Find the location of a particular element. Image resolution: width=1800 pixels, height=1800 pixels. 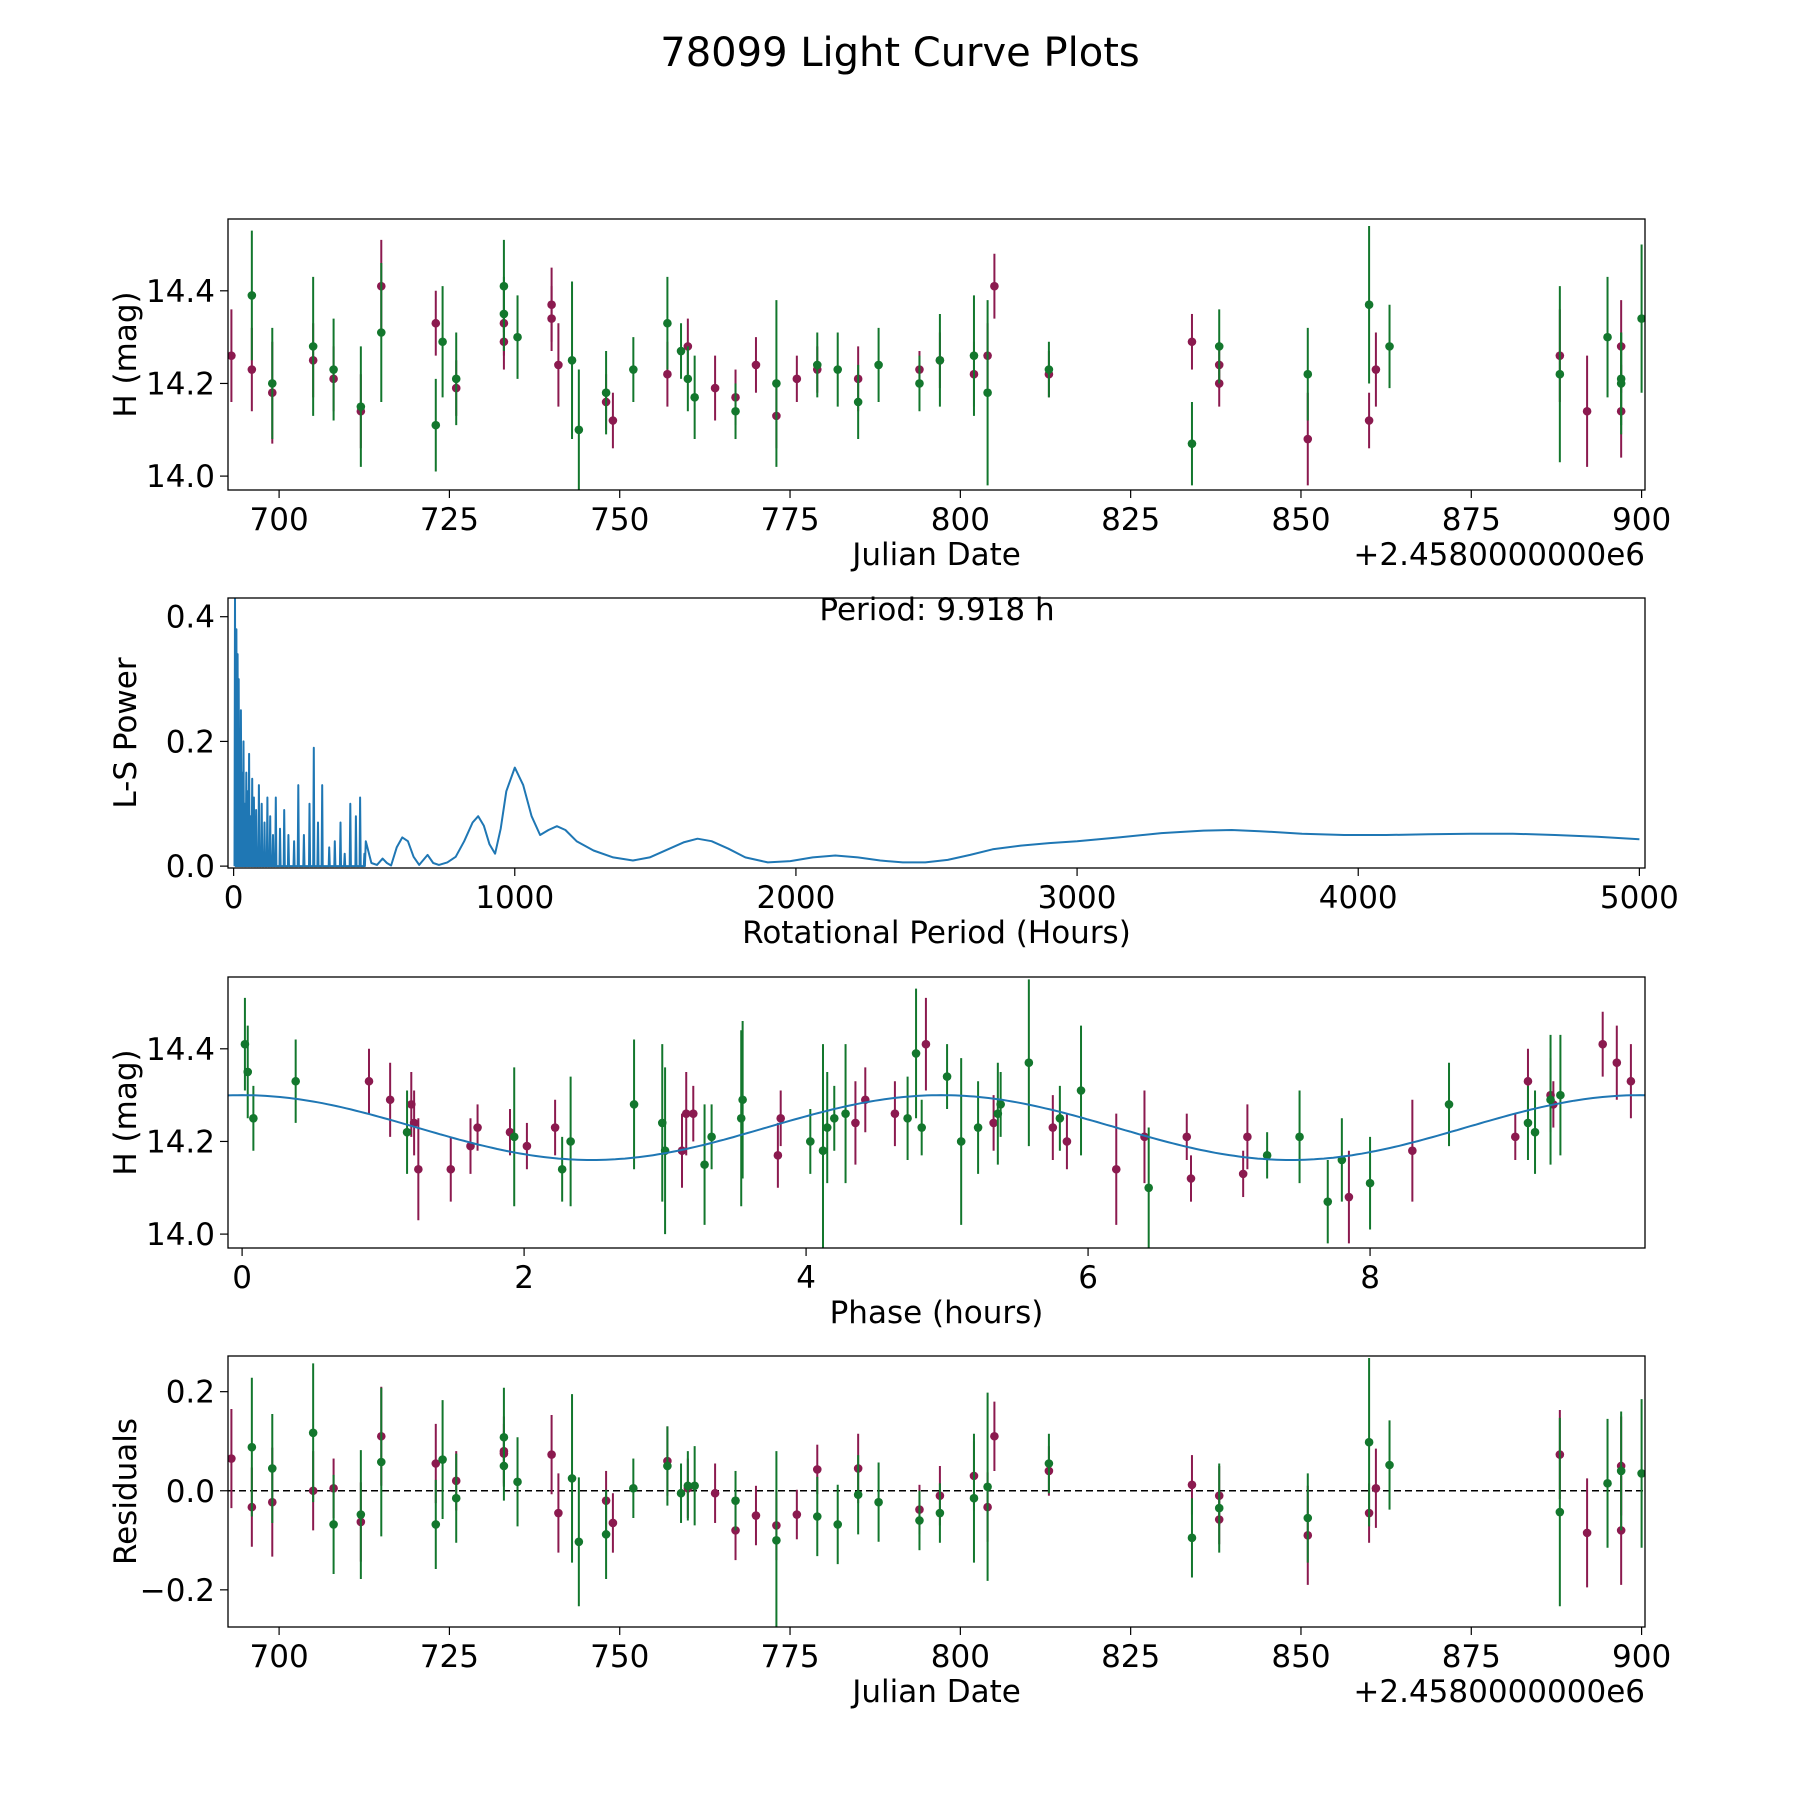

fit-curve is located at coordinates (936, 1127).